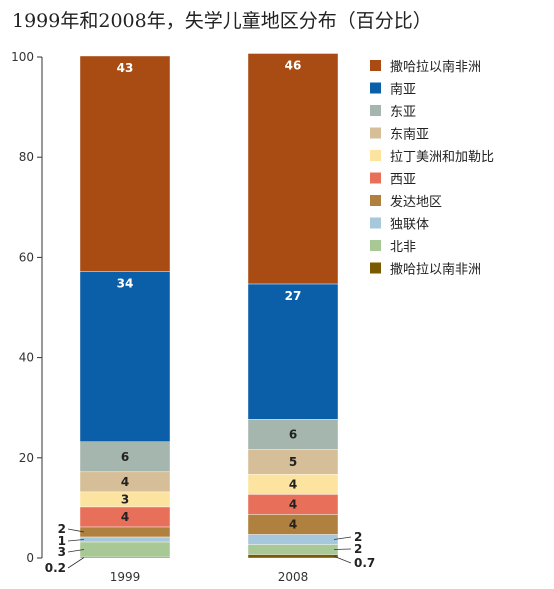  I want to click on data-label: 1, so click(62, 541).